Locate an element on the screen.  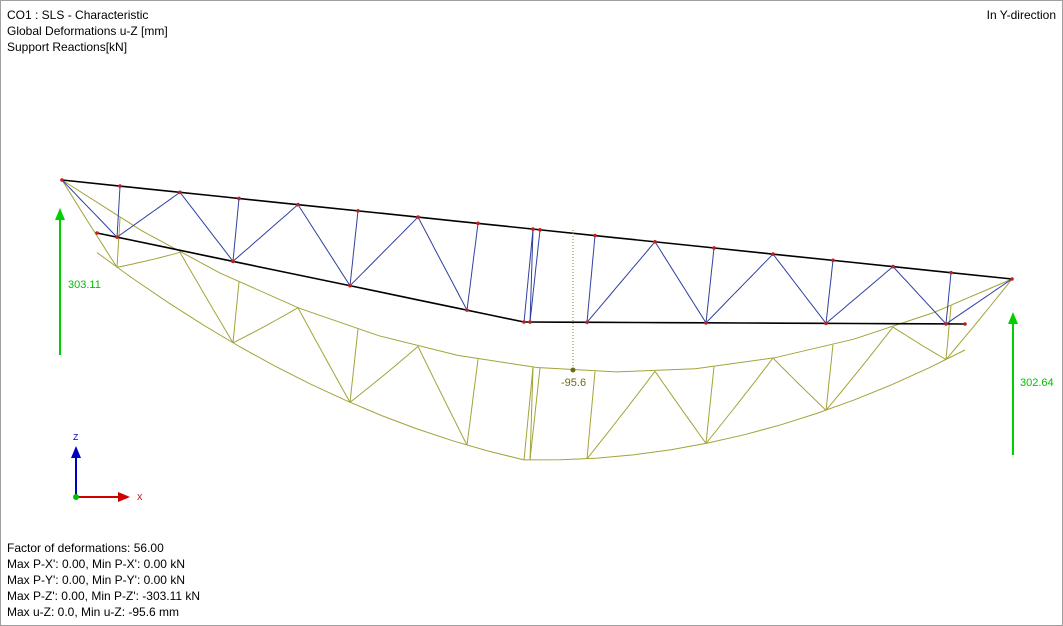
deformed-bottom-chord is located at coordinates (744, 405).